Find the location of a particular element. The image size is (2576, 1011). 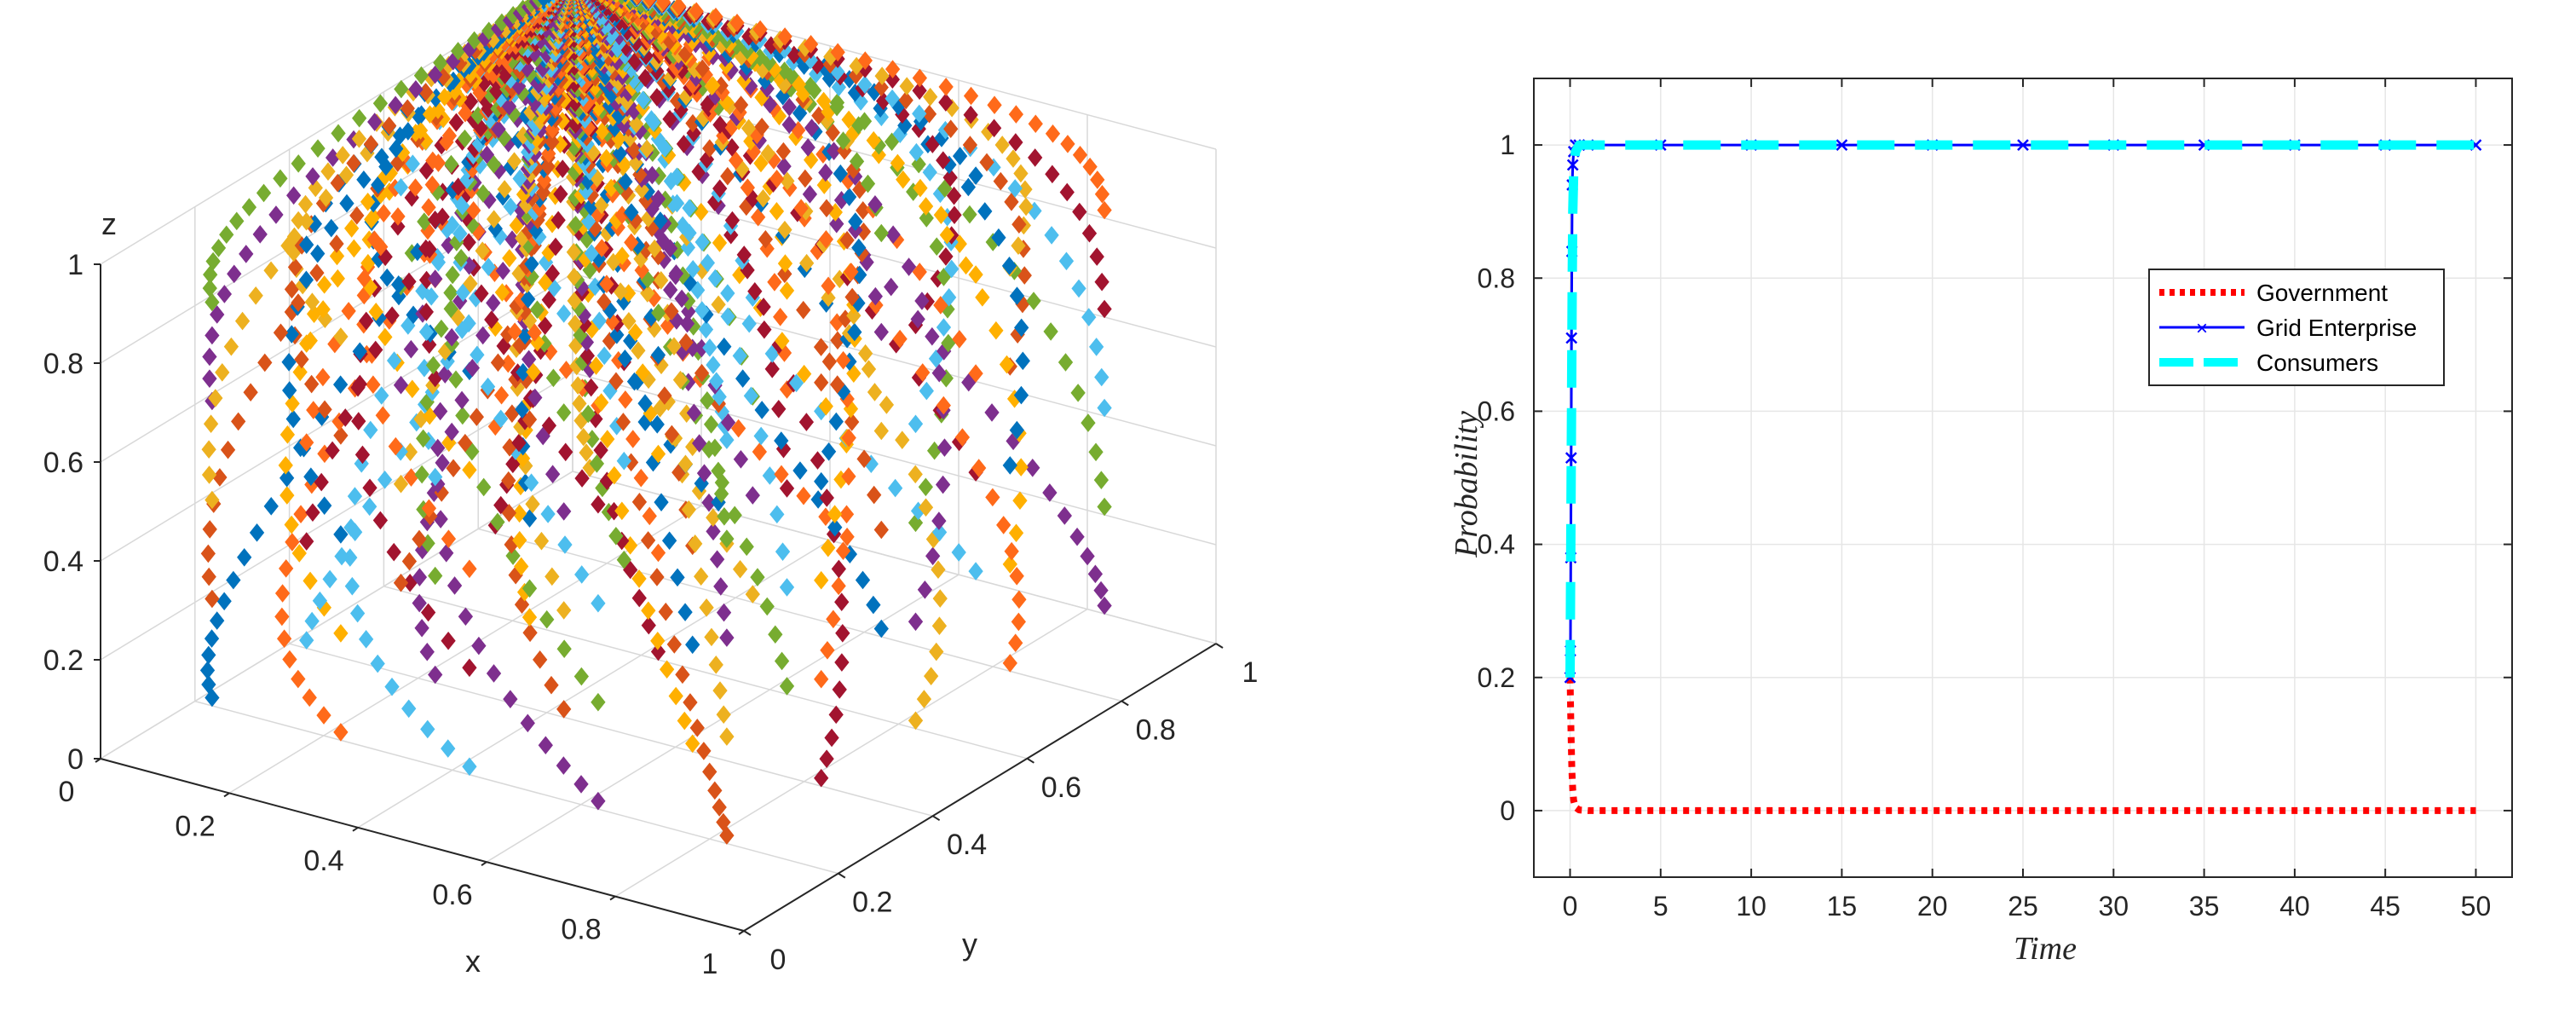

z-tick-label: 0.4 is located at coordinates (63, 562).